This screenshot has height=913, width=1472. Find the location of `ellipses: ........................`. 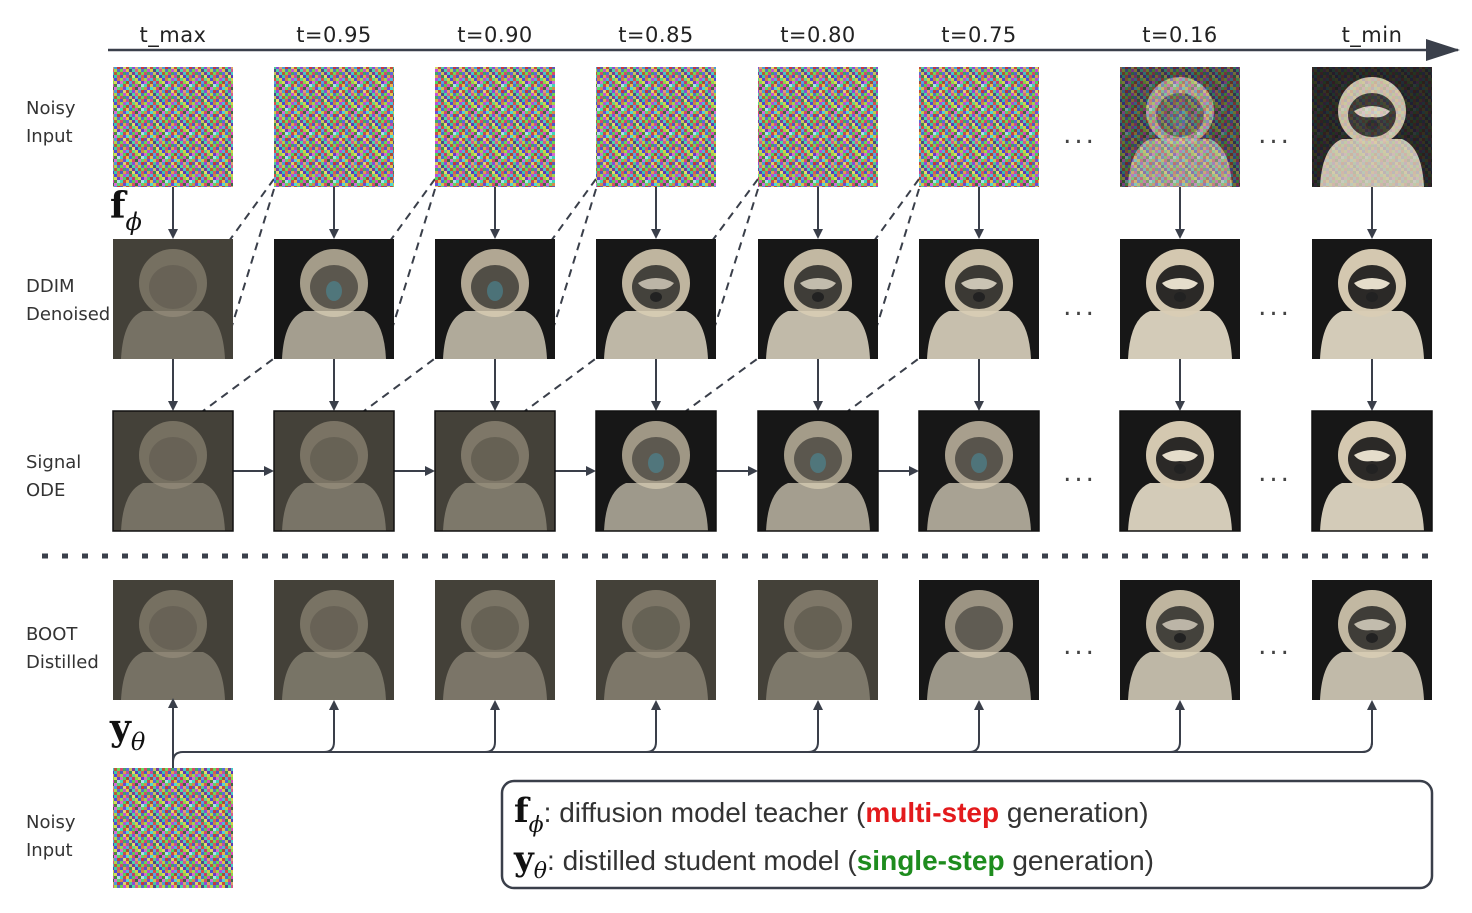

ellipses: ........................ is located at coordinates (1177, 390).